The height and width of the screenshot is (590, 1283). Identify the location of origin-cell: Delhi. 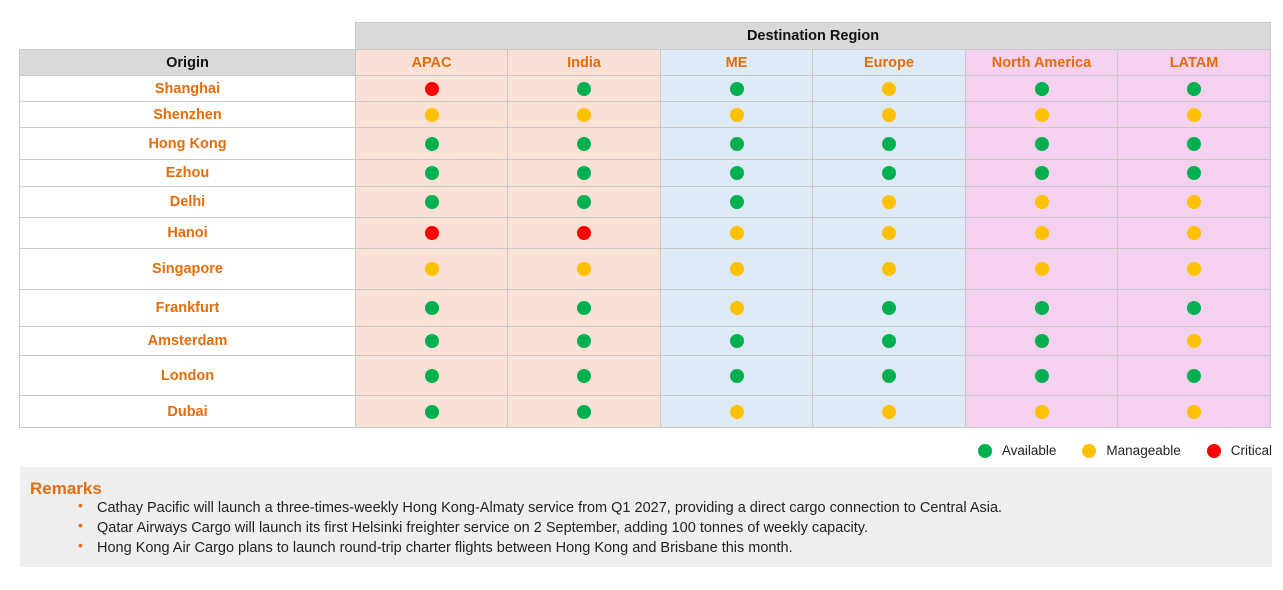
(187, 202).